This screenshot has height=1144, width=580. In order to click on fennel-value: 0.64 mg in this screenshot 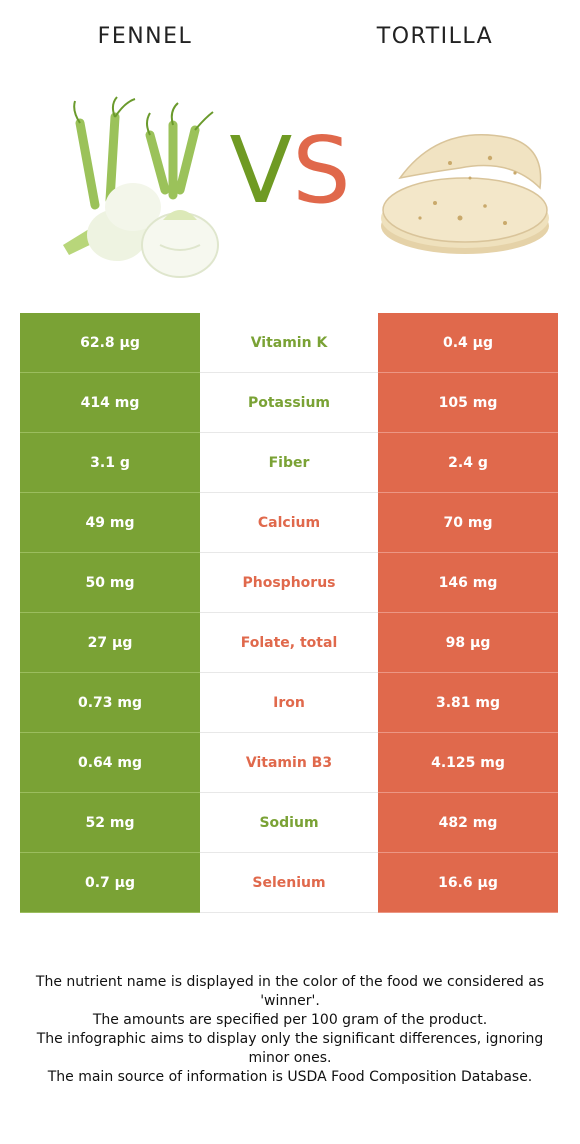, I will do `click(110, 763)`.